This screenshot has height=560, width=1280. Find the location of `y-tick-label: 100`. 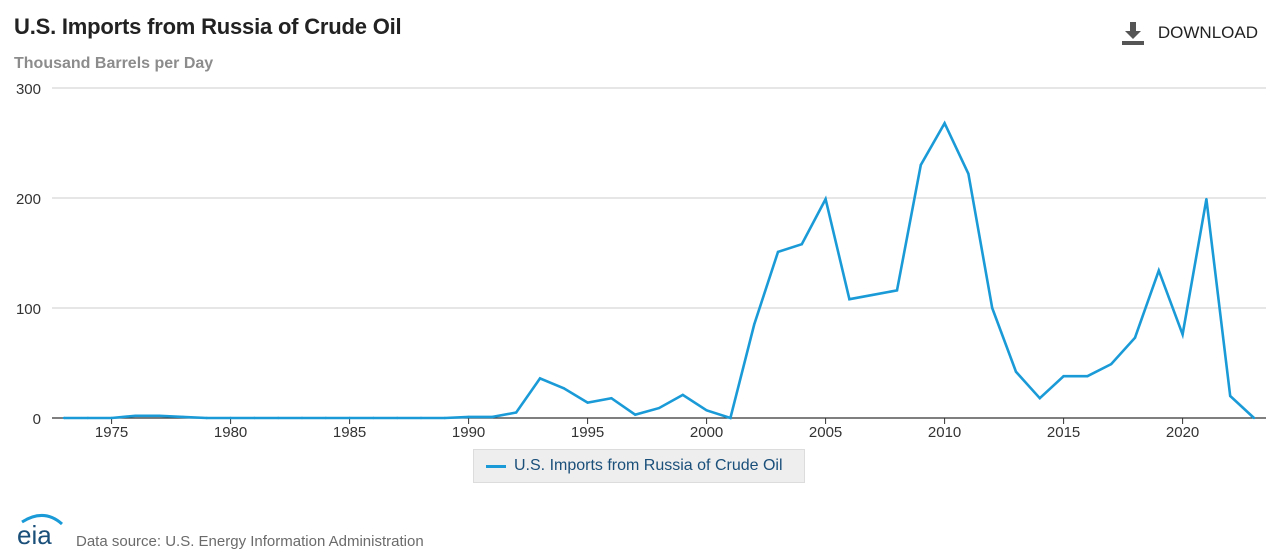

y-tick-label: 100 is located at coordinates (28, 309).